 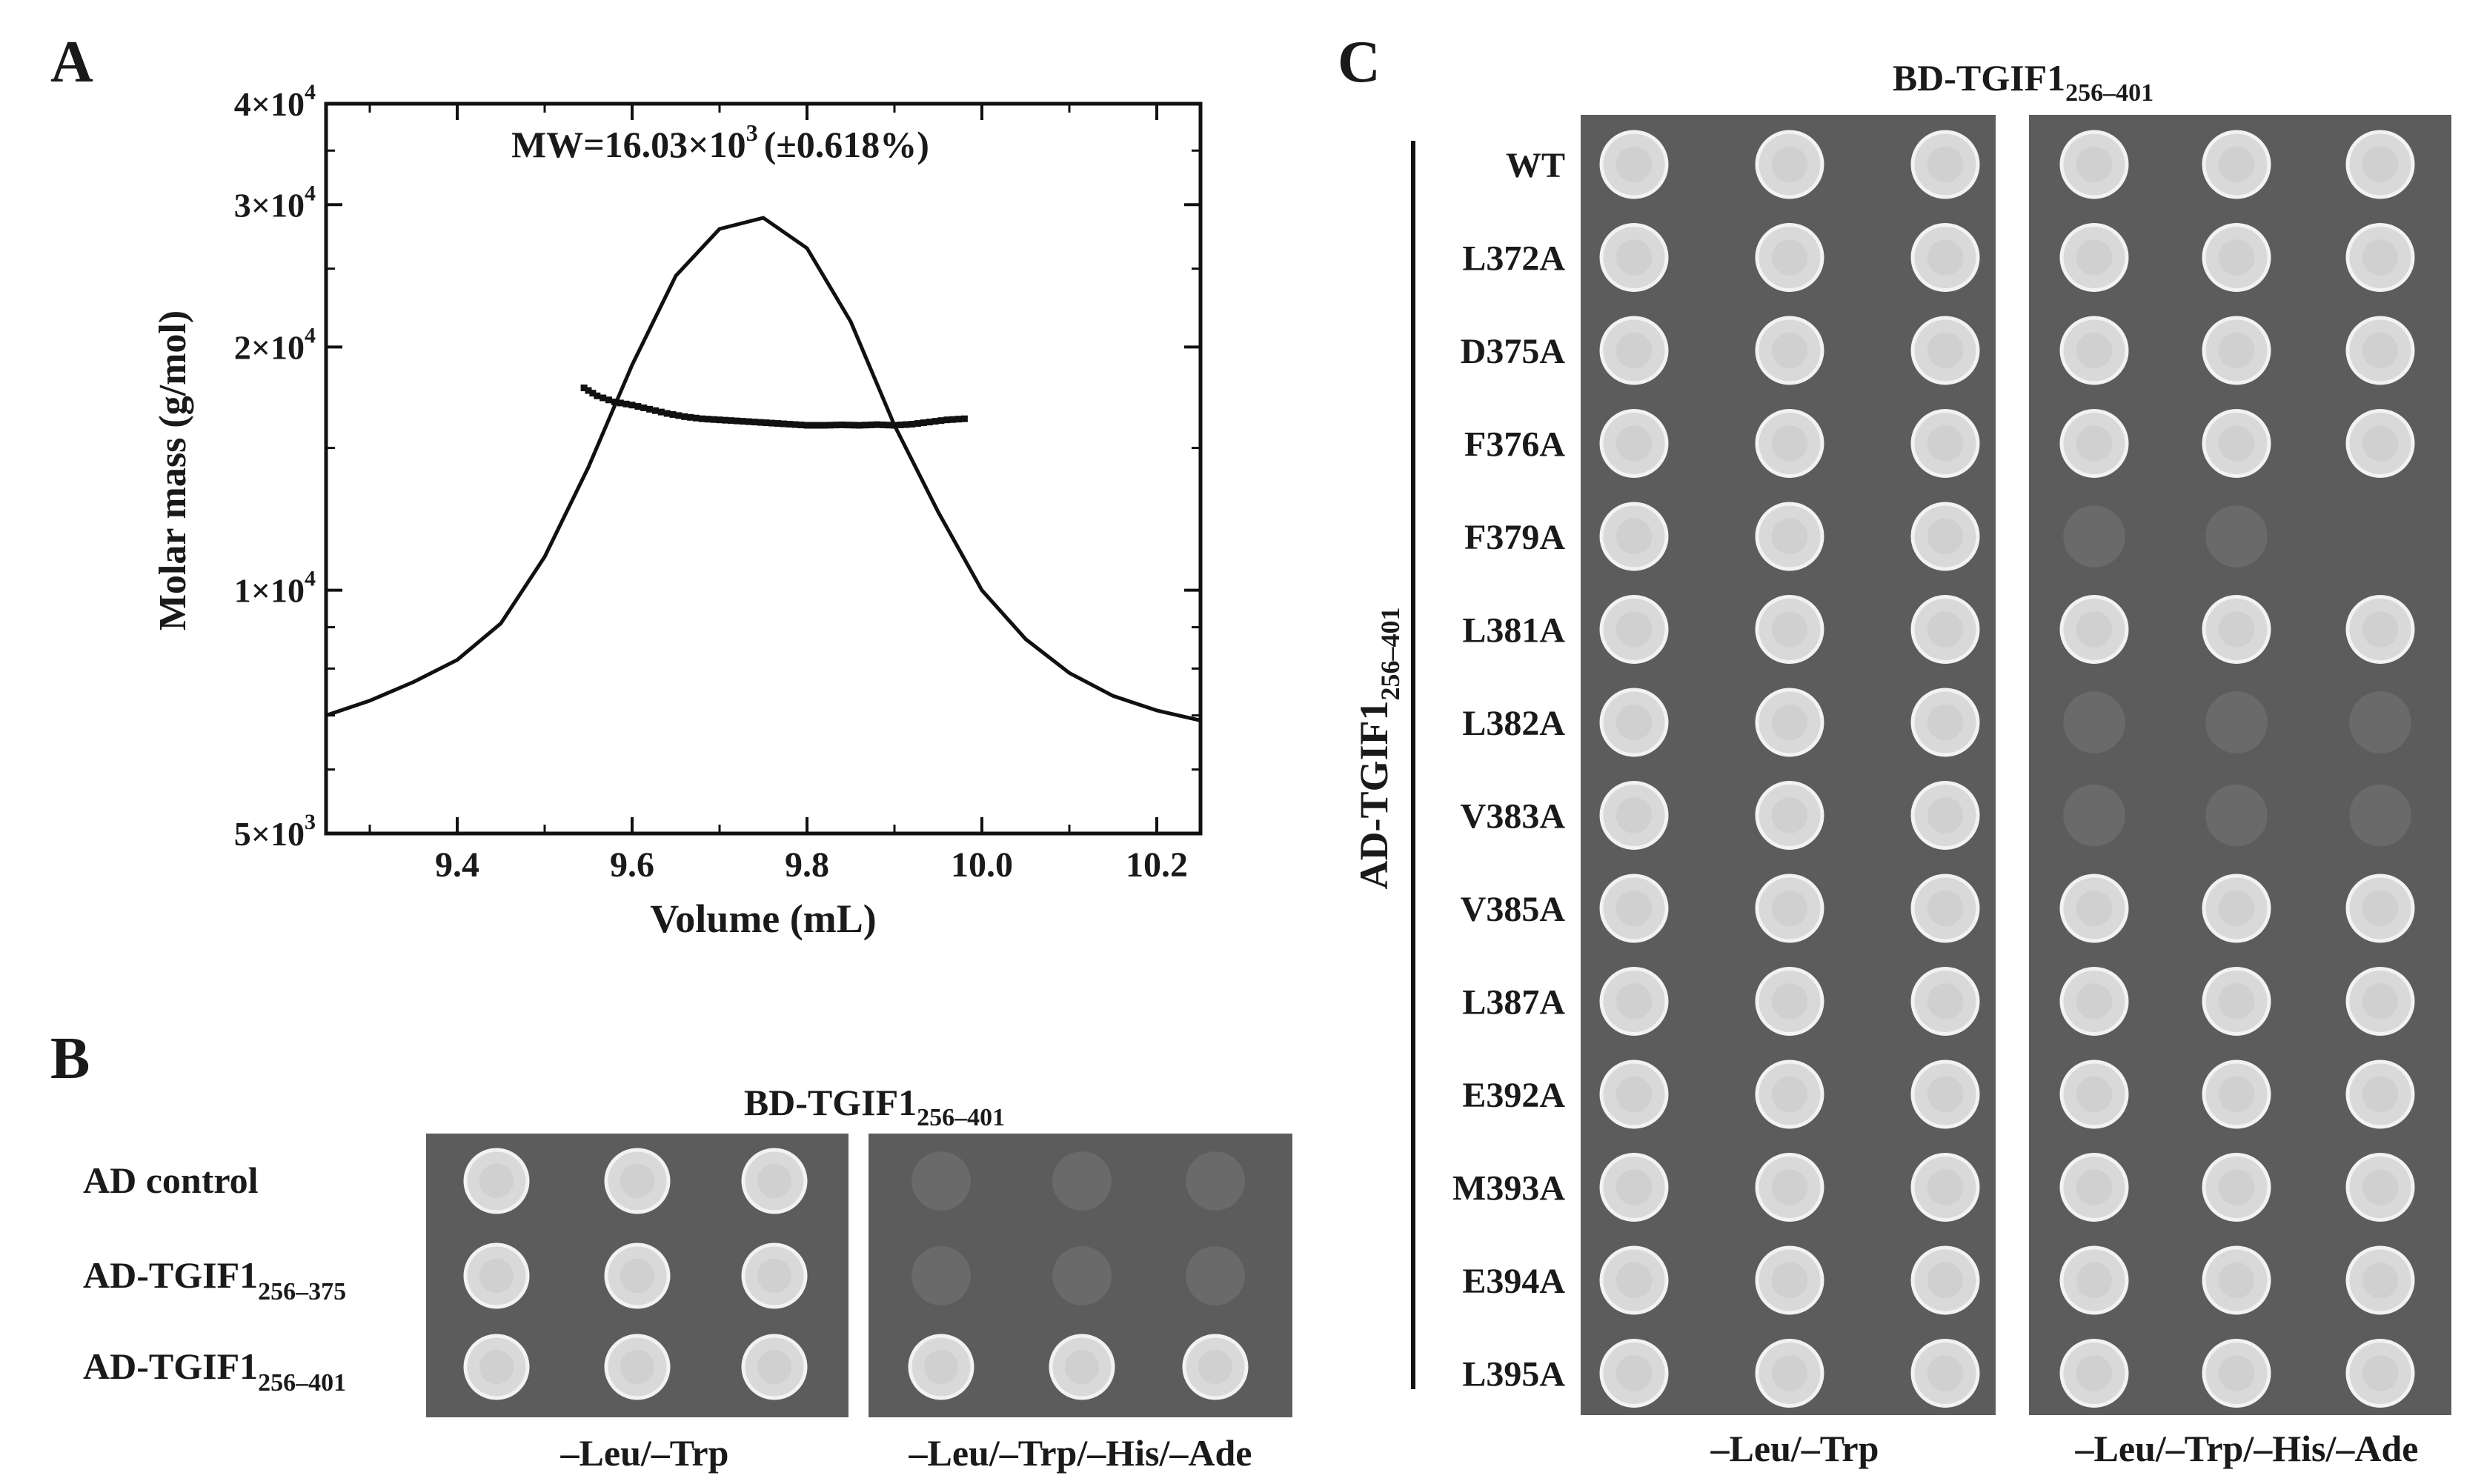 I want to click on x-tick-label: 9.8, so click(x=807, y=865).